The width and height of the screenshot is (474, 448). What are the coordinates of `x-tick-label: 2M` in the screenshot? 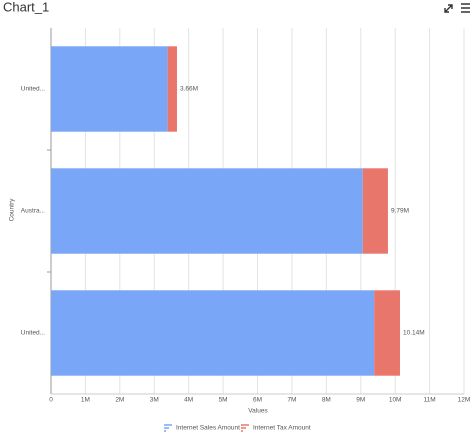 It's located at (119, 400).